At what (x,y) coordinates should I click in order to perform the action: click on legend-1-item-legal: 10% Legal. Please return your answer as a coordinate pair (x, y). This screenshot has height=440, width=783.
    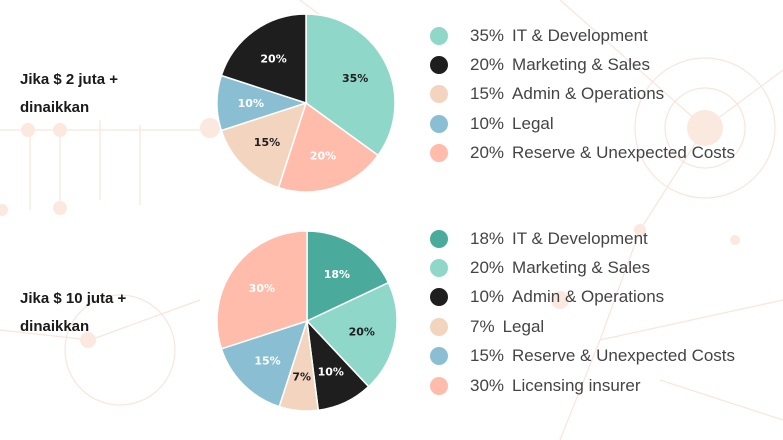
    Looking at the image, I should click on (582, 123).